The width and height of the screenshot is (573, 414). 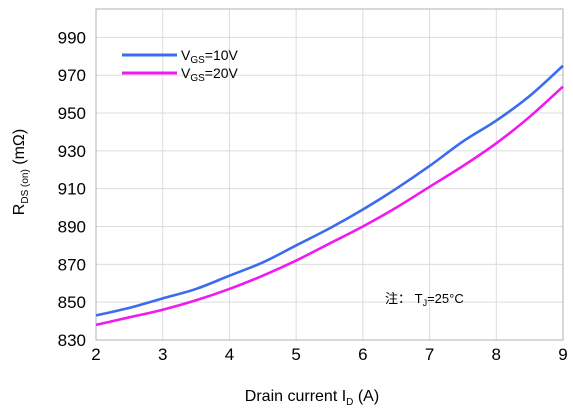 I want to click on x-tick-5: 5, so click(x=295, y=354).